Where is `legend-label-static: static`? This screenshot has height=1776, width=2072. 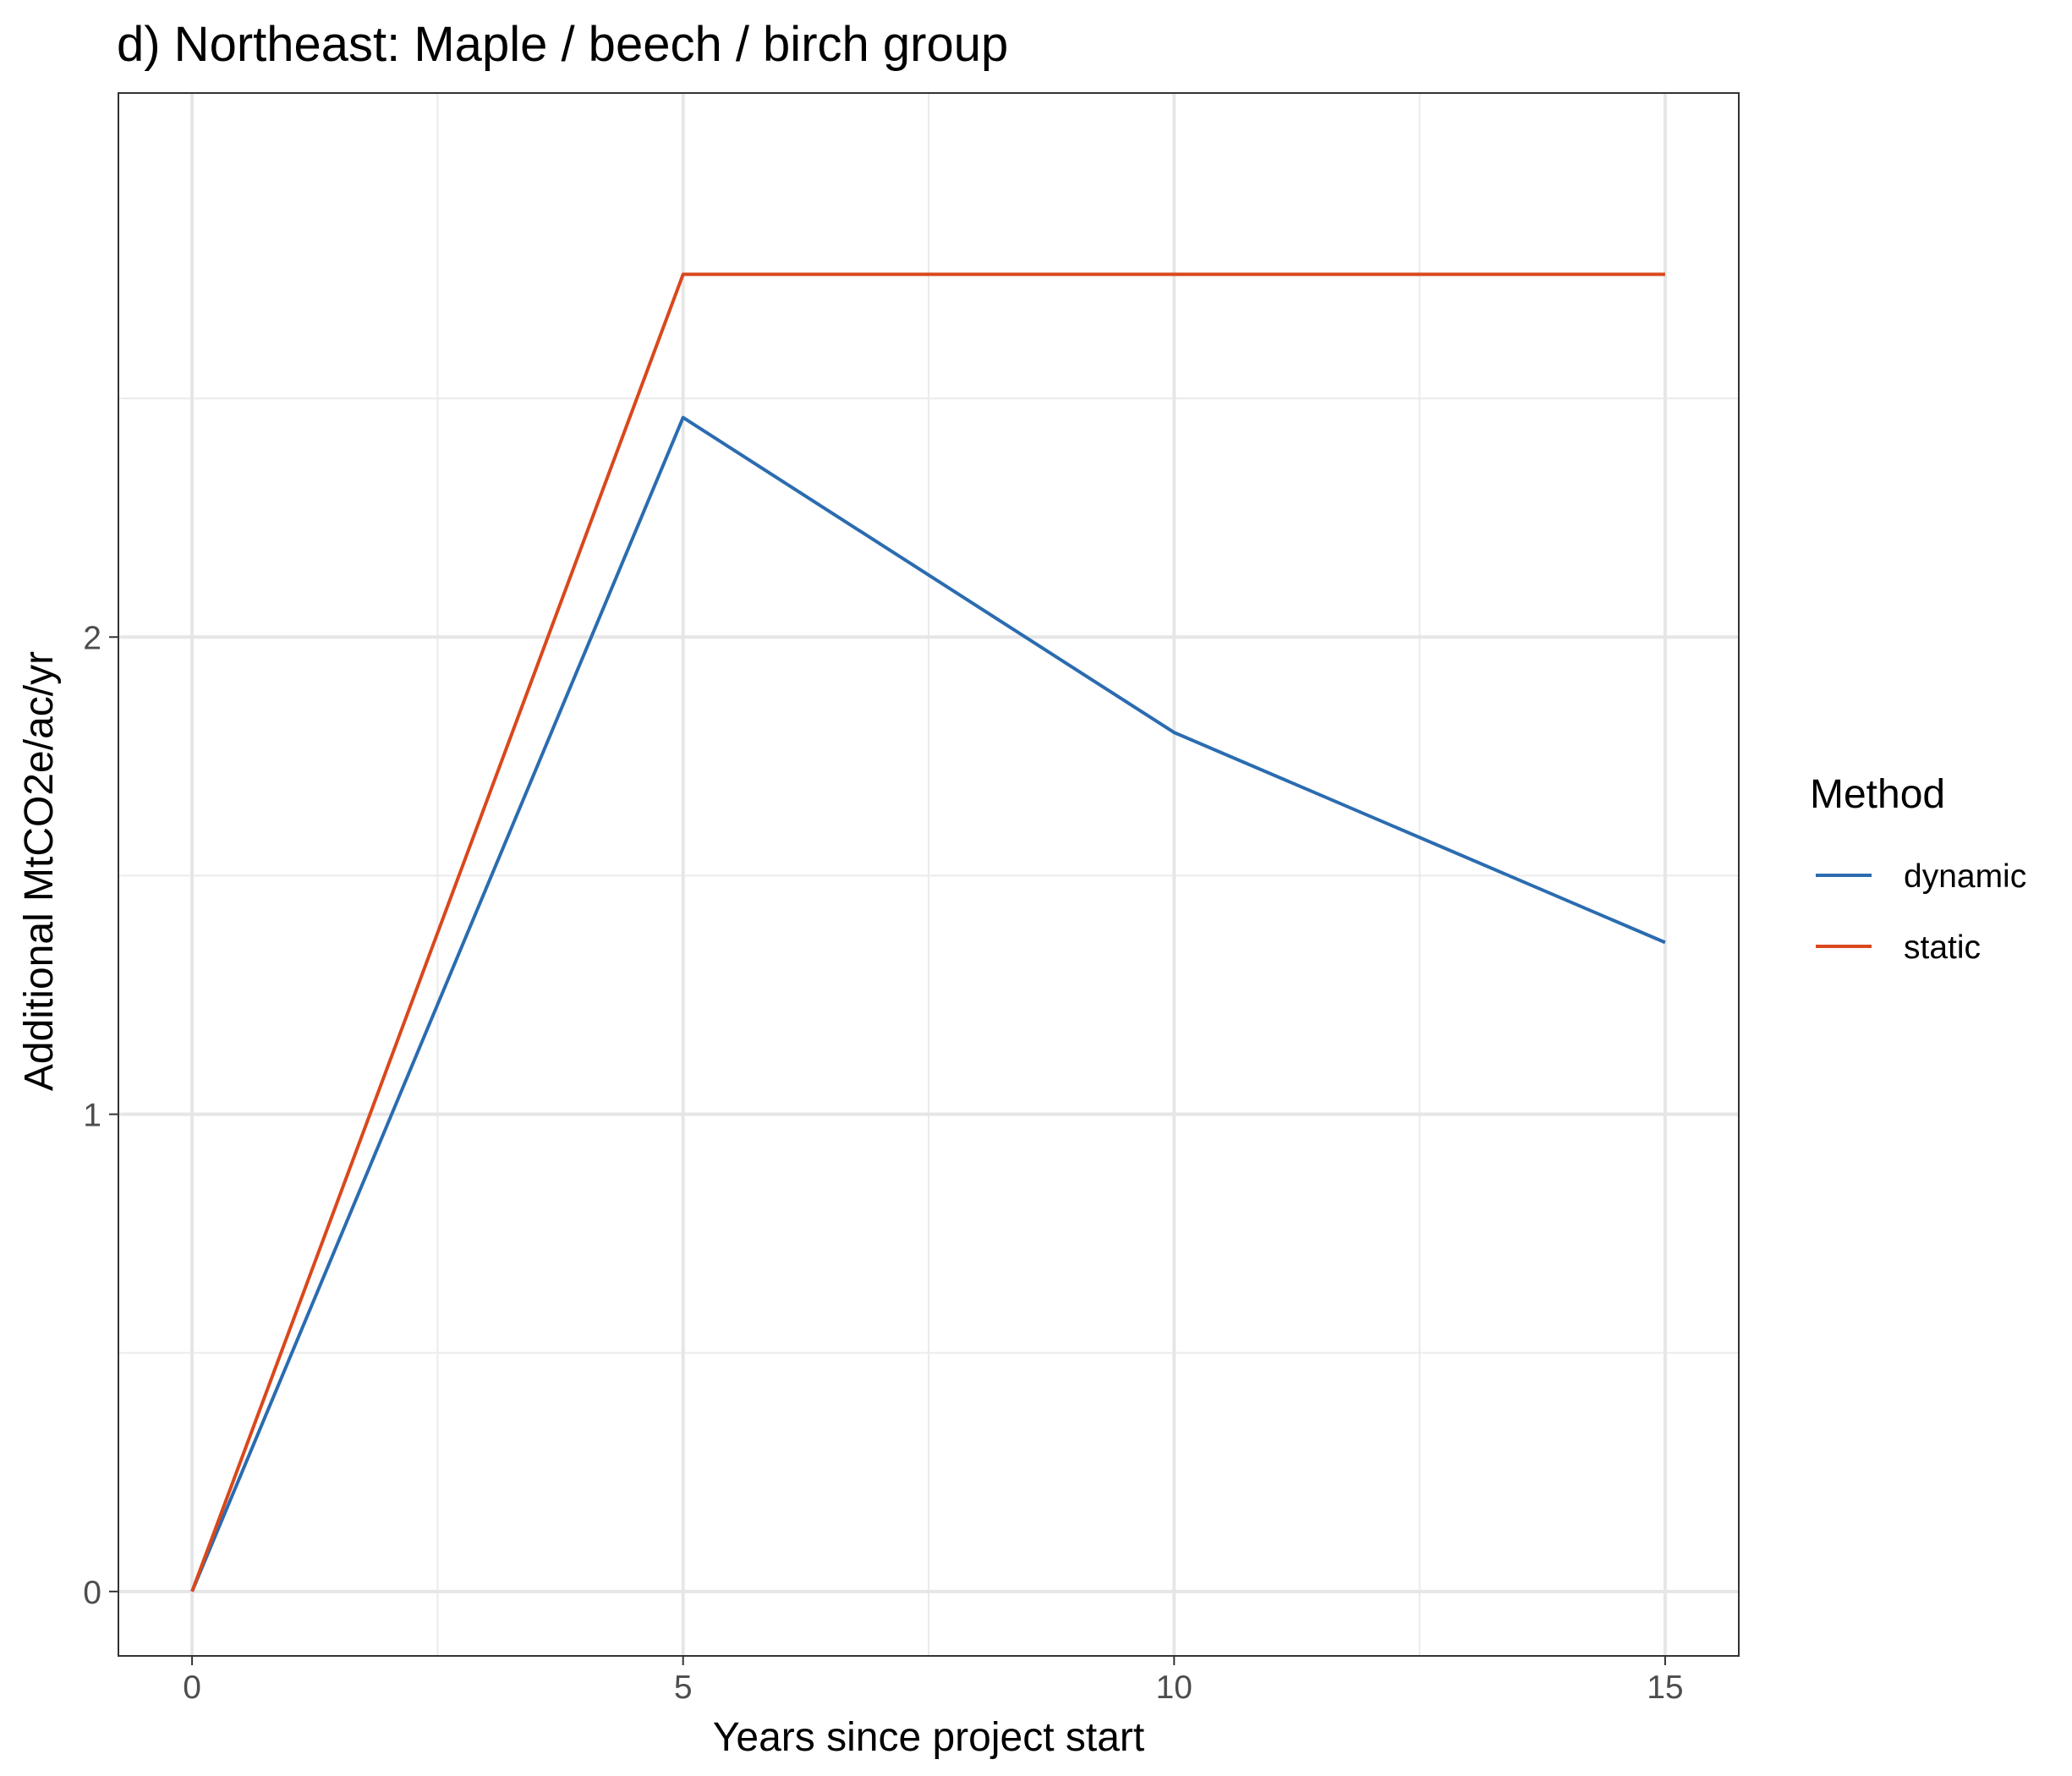
legend-label-static: static is located at coordinates (1942, 948).